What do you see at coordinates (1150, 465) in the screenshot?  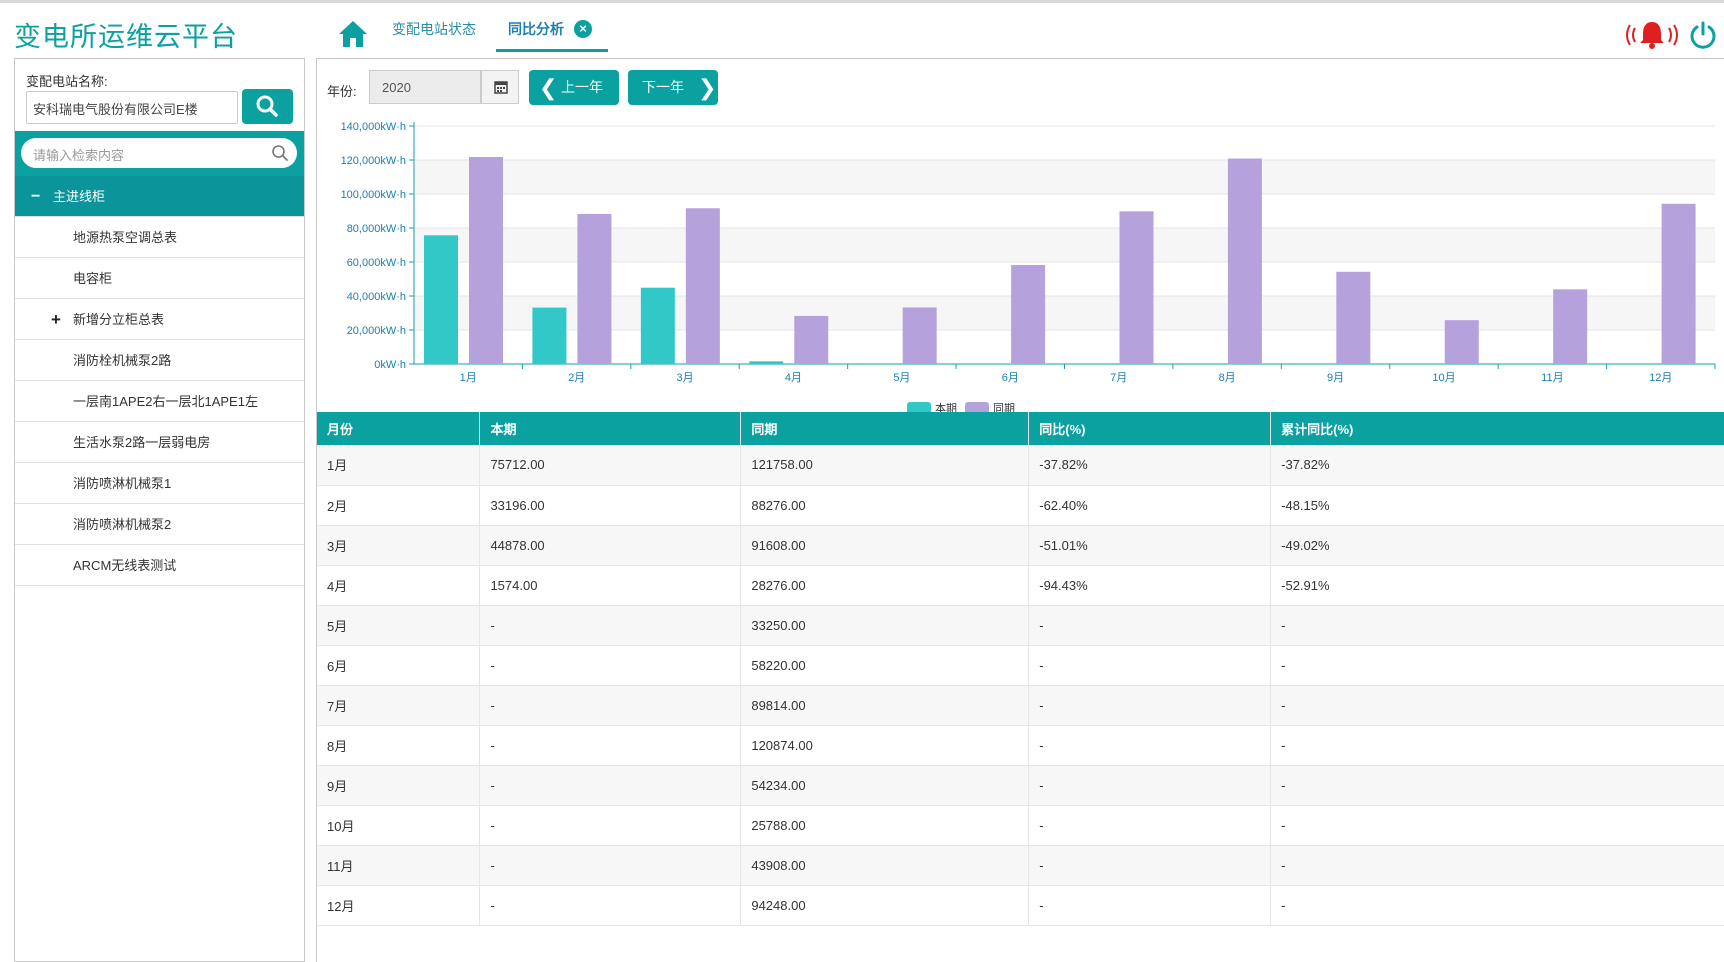 I see `cell-yoy: -37.82%` at bounding box center [1150, 465].